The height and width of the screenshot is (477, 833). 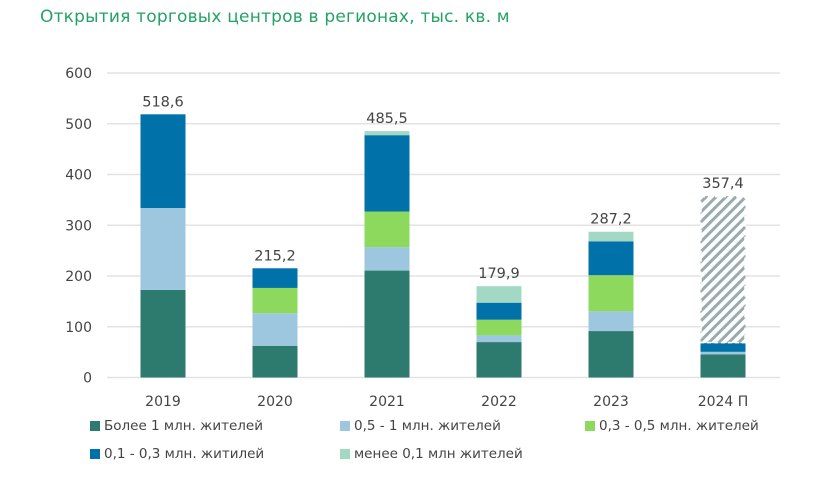 What do you see at coordinates (427, 426) in the screenshot?
I see `legend-label: 0,5 - 1 млн. жителей` at bounding box center [427, 426].